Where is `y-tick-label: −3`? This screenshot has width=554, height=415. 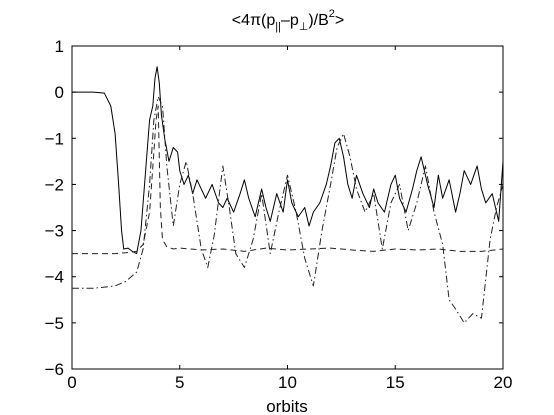
y-tick-label: −3 is located at coordinates (54, 231).